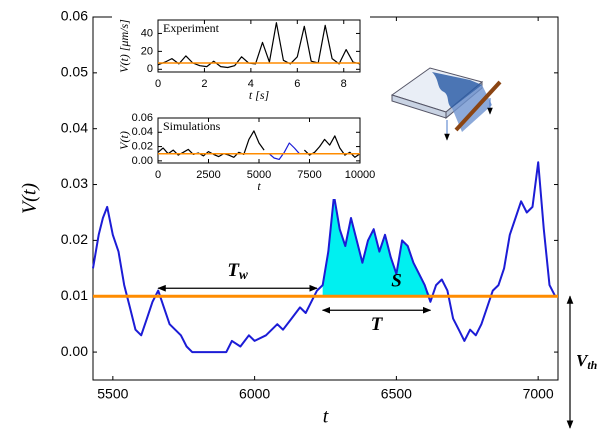 Image resolution: width=602 pixels, height=432 pixels. What do you see at coordinates (360, 175) in the screenshot?
I see `x-tick-label: 10000` at bounding box center [360, 175].